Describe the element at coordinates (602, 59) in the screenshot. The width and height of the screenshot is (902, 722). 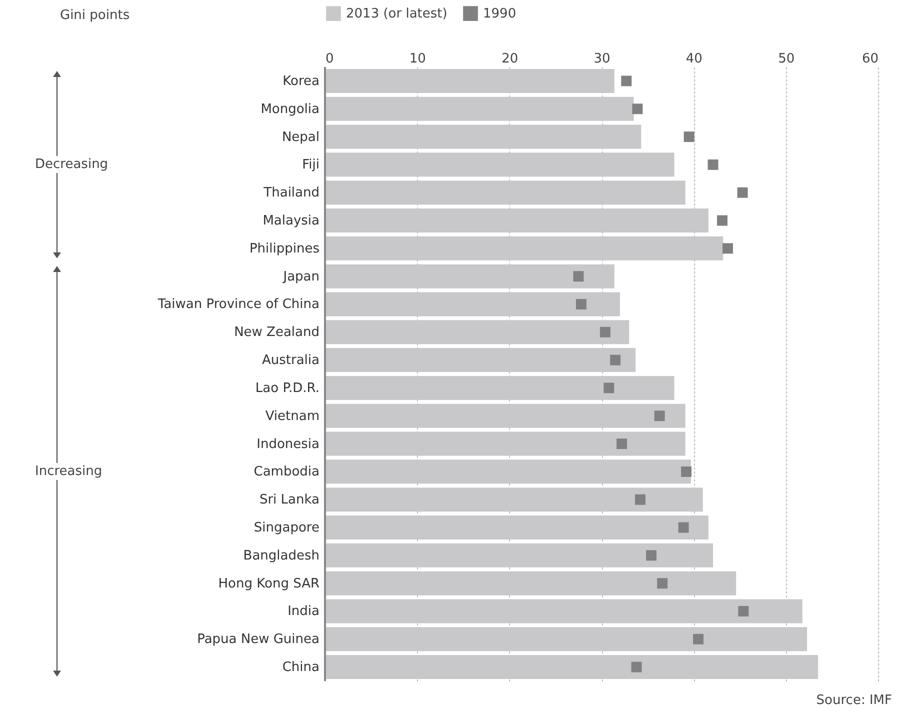
I see `x-tick-label: 30` at that location.